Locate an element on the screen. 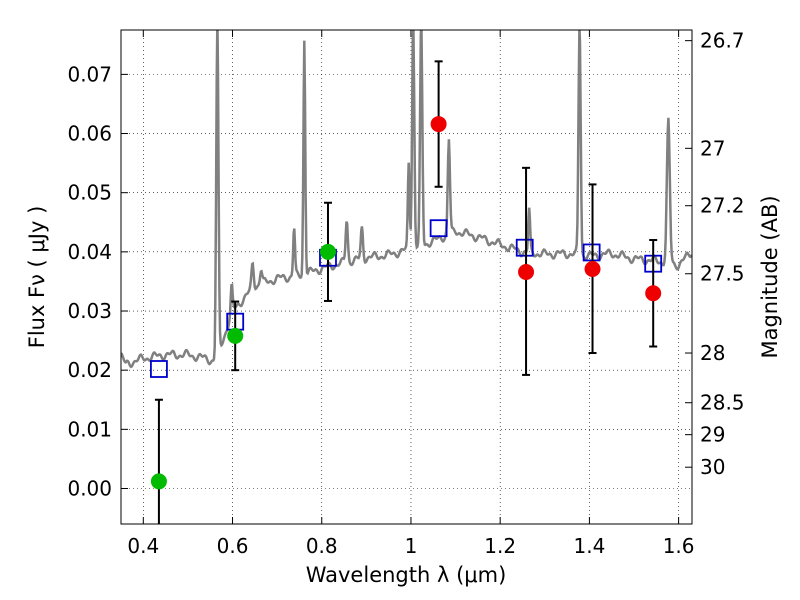 The width and height of the screenshot is (800, 600). x-tick-label: 1.6 is located at coordinates (679, 546).